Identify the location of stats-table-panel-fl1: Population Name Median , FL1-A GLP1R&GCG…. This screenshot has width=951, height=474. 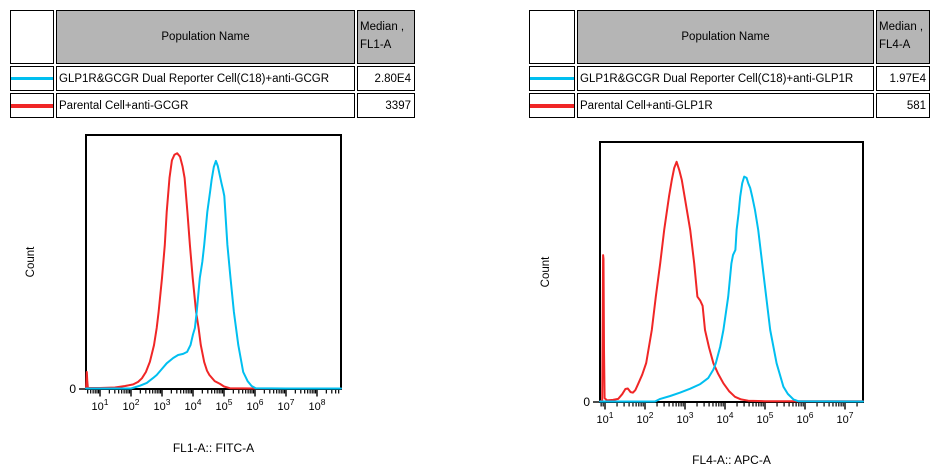
(212, 64).